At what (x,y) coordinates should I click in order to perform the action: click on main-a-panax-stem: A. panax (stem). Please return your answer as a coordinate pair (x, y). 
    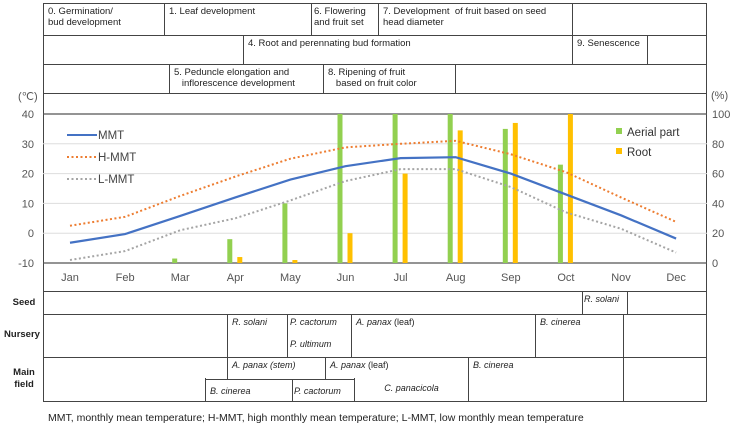
    Looking at the image, I should click on (276, 368).